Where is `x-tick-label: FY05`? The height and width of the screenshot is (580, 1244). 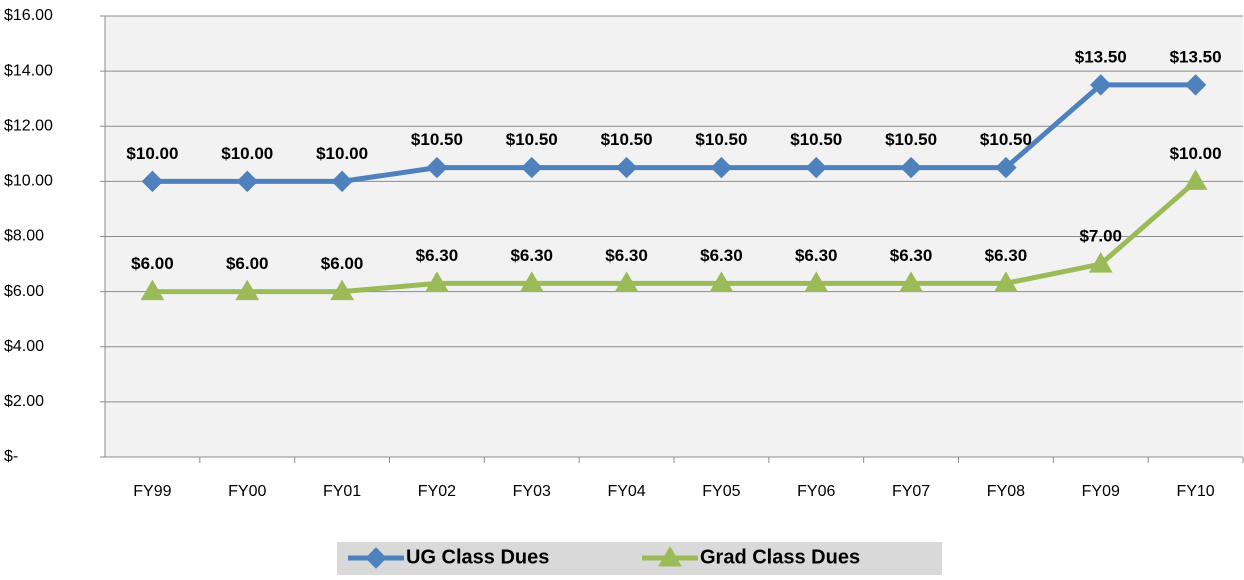
x-tick-label: FY05 is located at coordinates (721, 491).